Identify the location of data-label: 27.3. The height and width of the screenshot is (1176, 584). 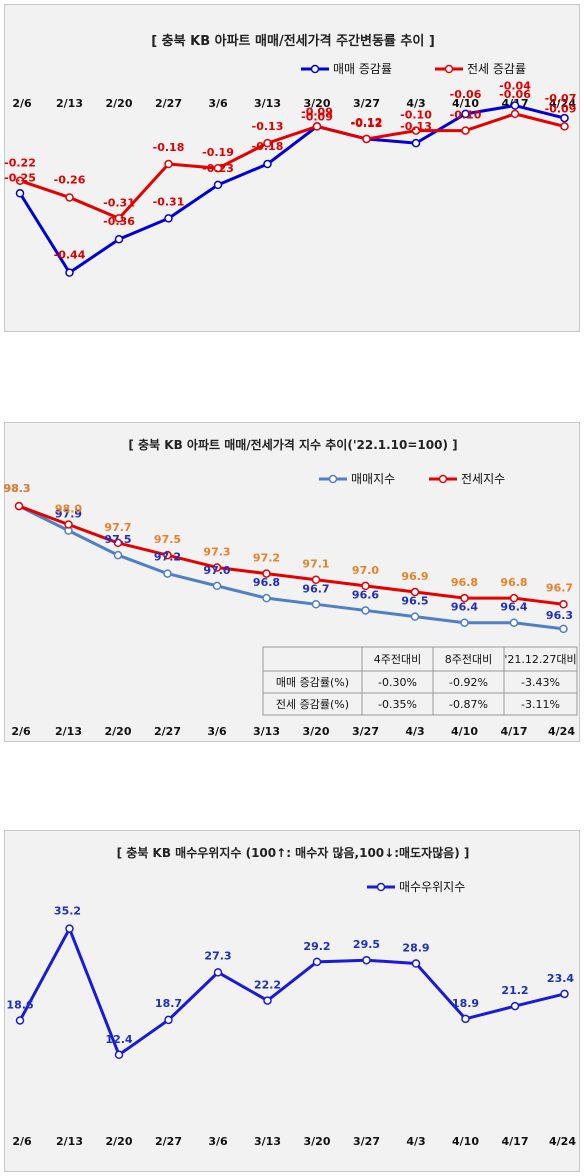
(217, 955).